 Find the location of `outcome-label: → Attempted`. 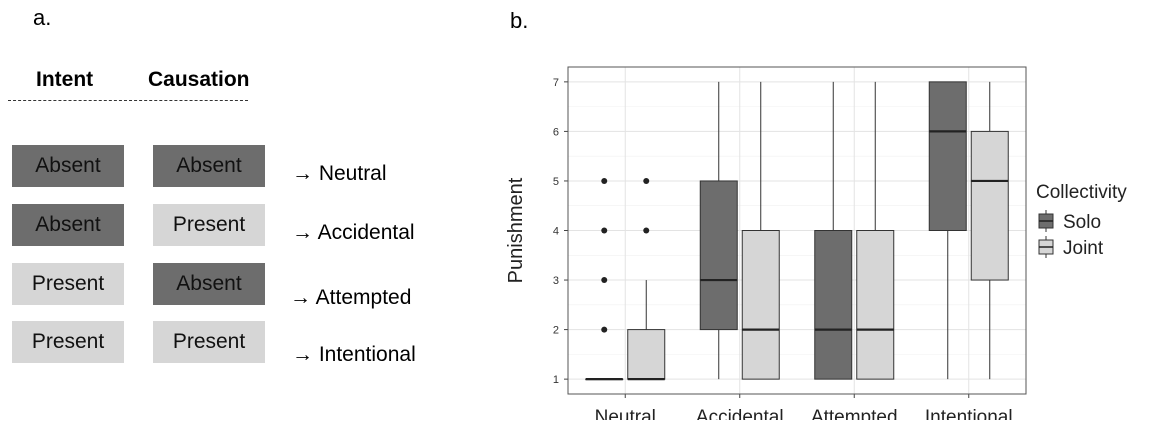

outcome-label: → Attempted is located at coordinates (351, 297).